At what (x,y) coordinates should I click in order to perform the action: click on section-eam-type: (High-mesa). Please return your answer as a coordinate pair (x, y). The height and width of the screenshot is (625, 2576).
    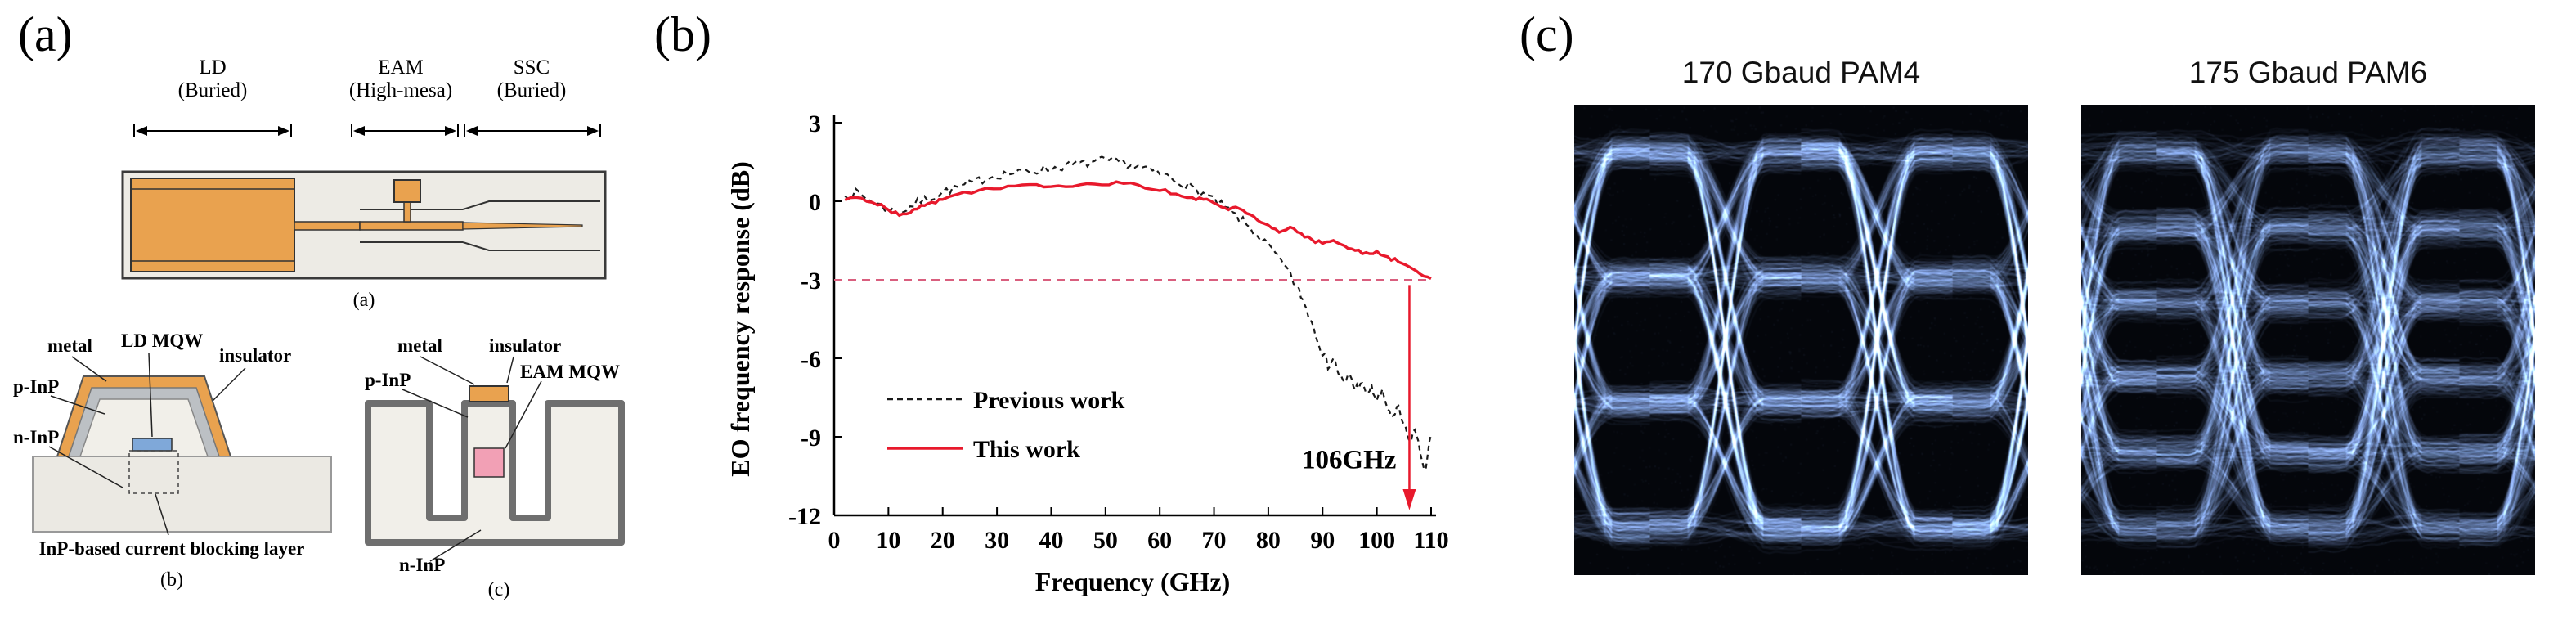
    Looking at the image, I should click on (400, 90).